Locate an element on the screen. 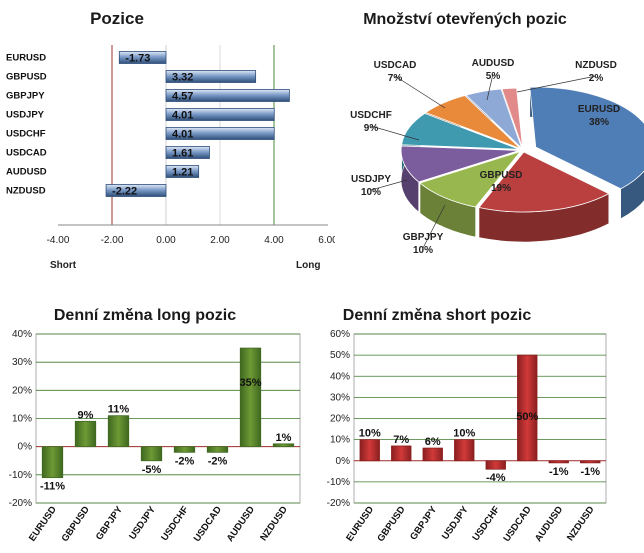  bar-value-label: 1% is located at coordinates (284, 438).